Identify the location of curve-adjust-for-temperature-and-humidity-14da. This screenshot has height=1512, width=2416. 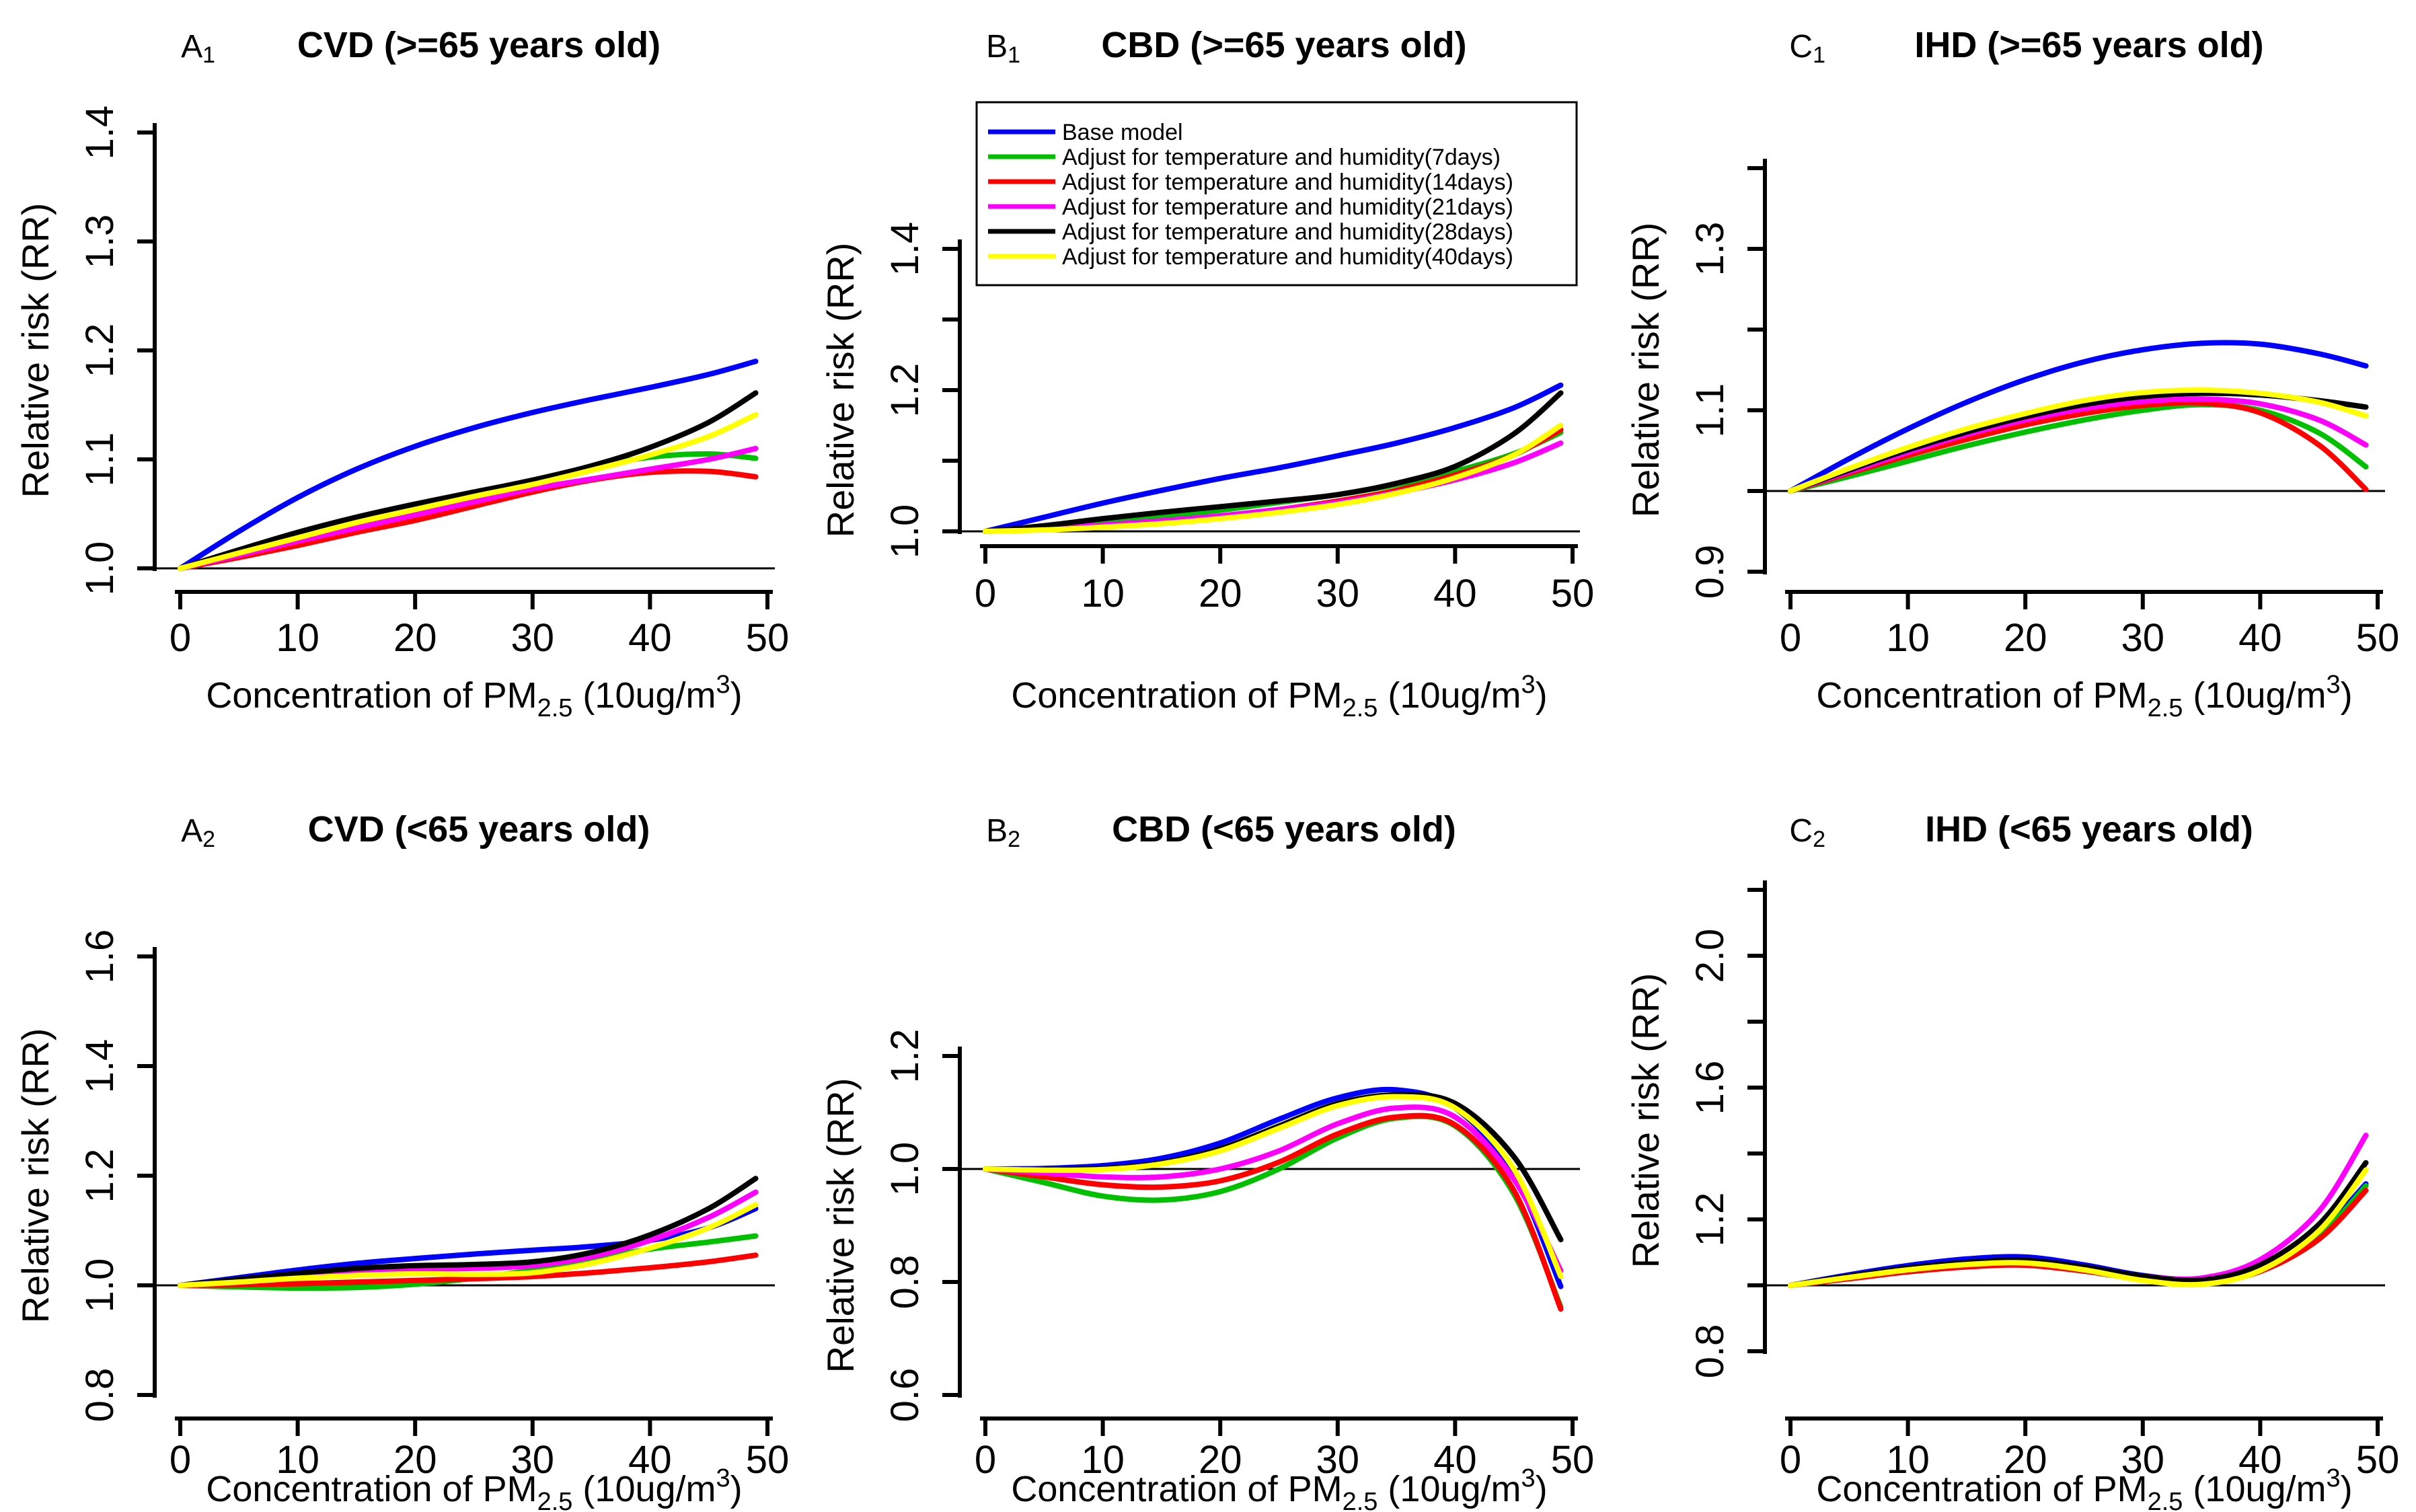
(1273, 480).